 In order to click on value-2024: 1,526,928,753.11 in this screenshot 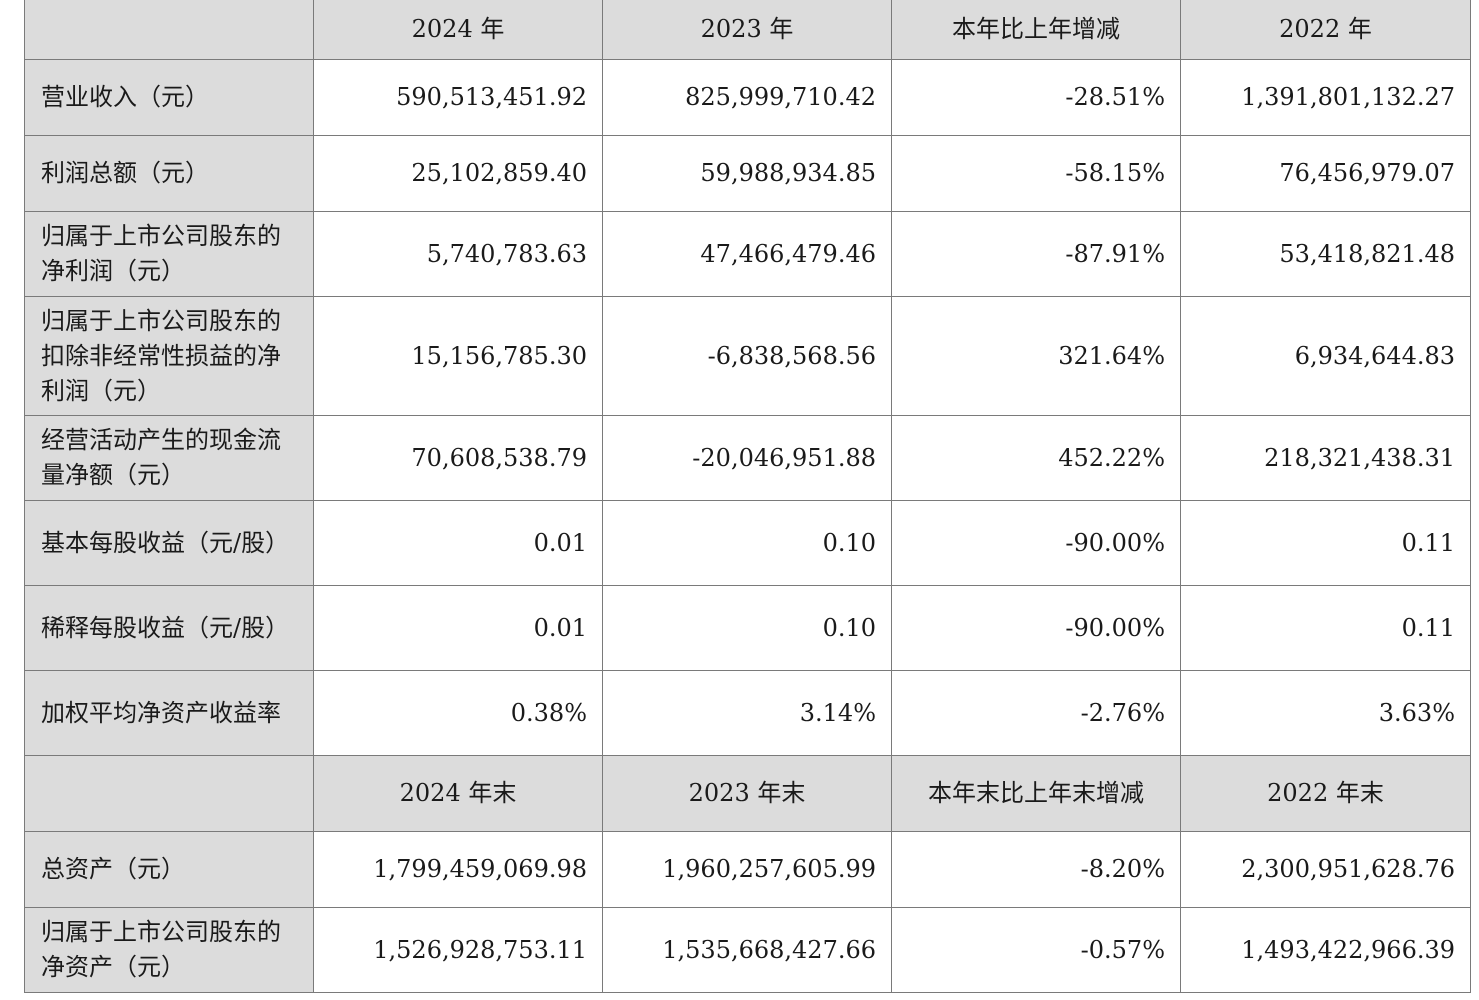, I will do `click(458, 950)`.